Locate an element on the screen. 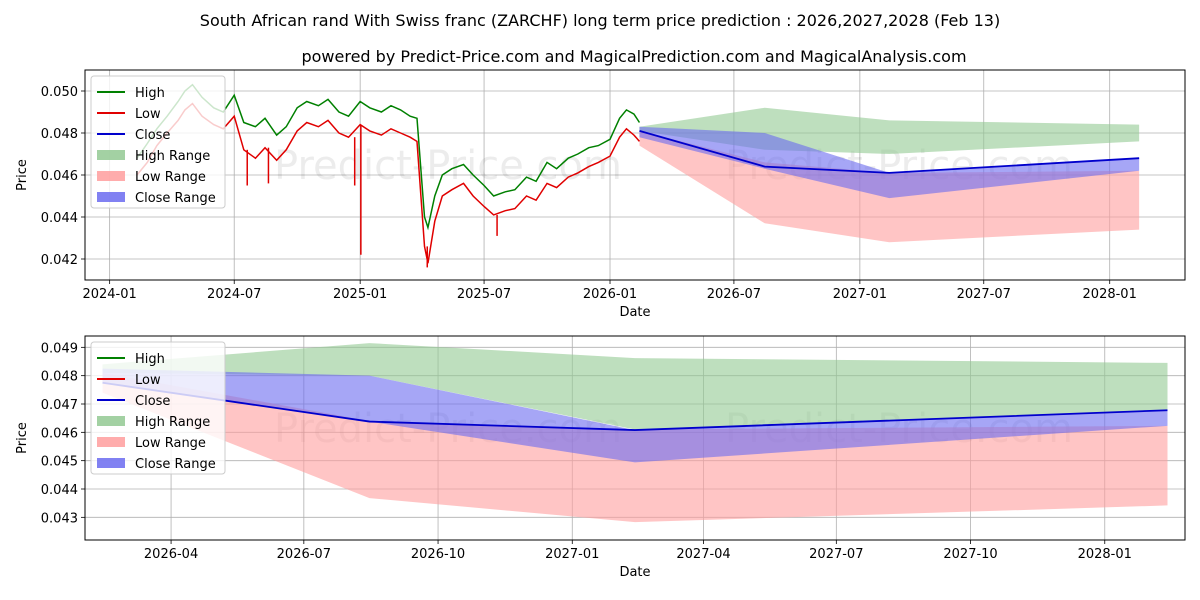 This screenshot has width=1200, height=600. watermark: Predict-Price.com is located at coordinates (448, 166).